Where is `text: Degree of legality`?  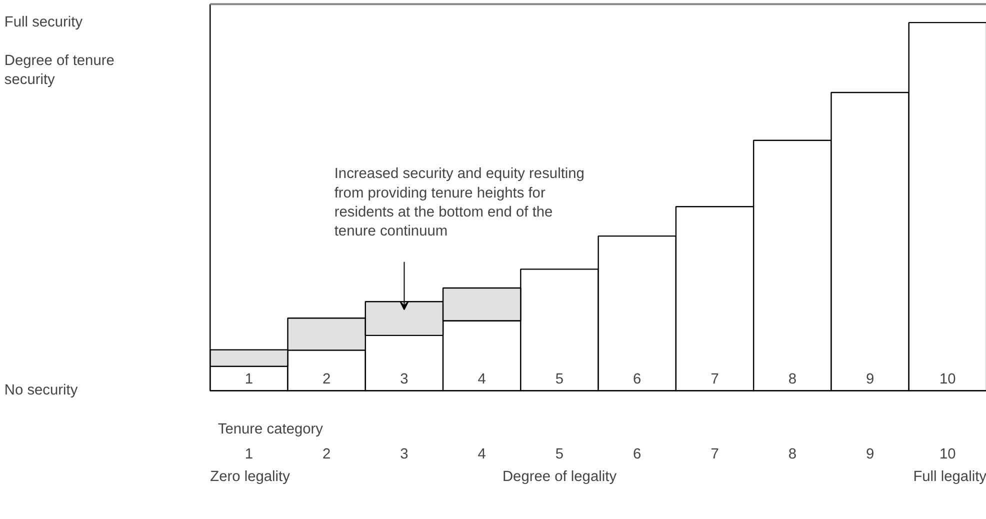
text: Degree of legality is located at coordinates (560, 477).